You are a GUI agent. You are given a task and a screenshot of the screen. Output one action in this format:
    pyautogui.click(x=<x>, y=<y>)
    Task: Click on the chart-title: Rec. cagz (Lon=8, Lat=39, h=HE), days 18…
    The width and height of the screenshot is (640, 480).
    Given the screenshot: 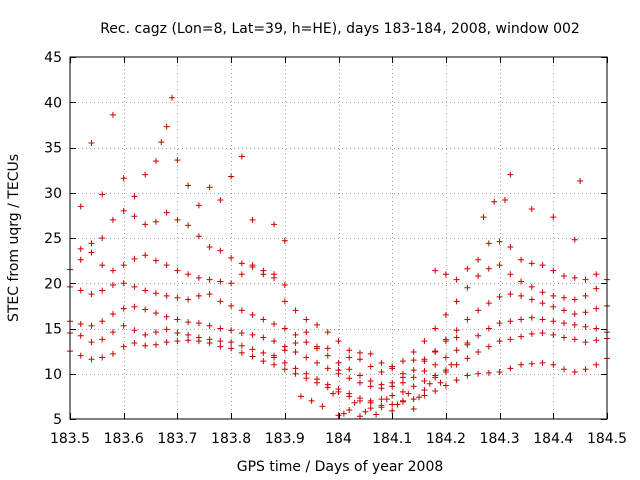 What is the action you would take?
    pyautogui.click(x=340, y=29)
    